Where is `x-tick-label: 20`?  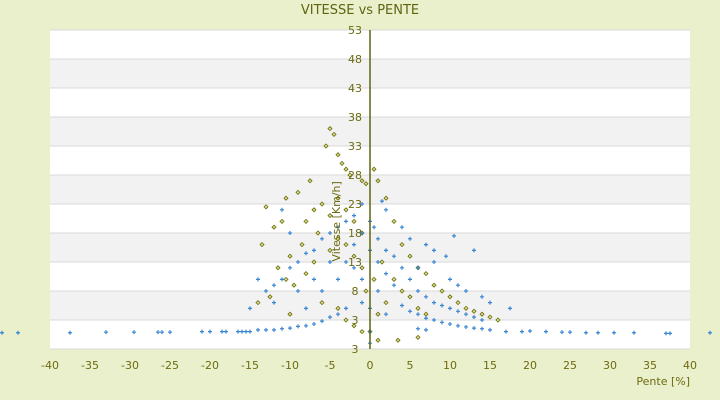
x-tick-label: 20 is located at coordinates (530, 365).